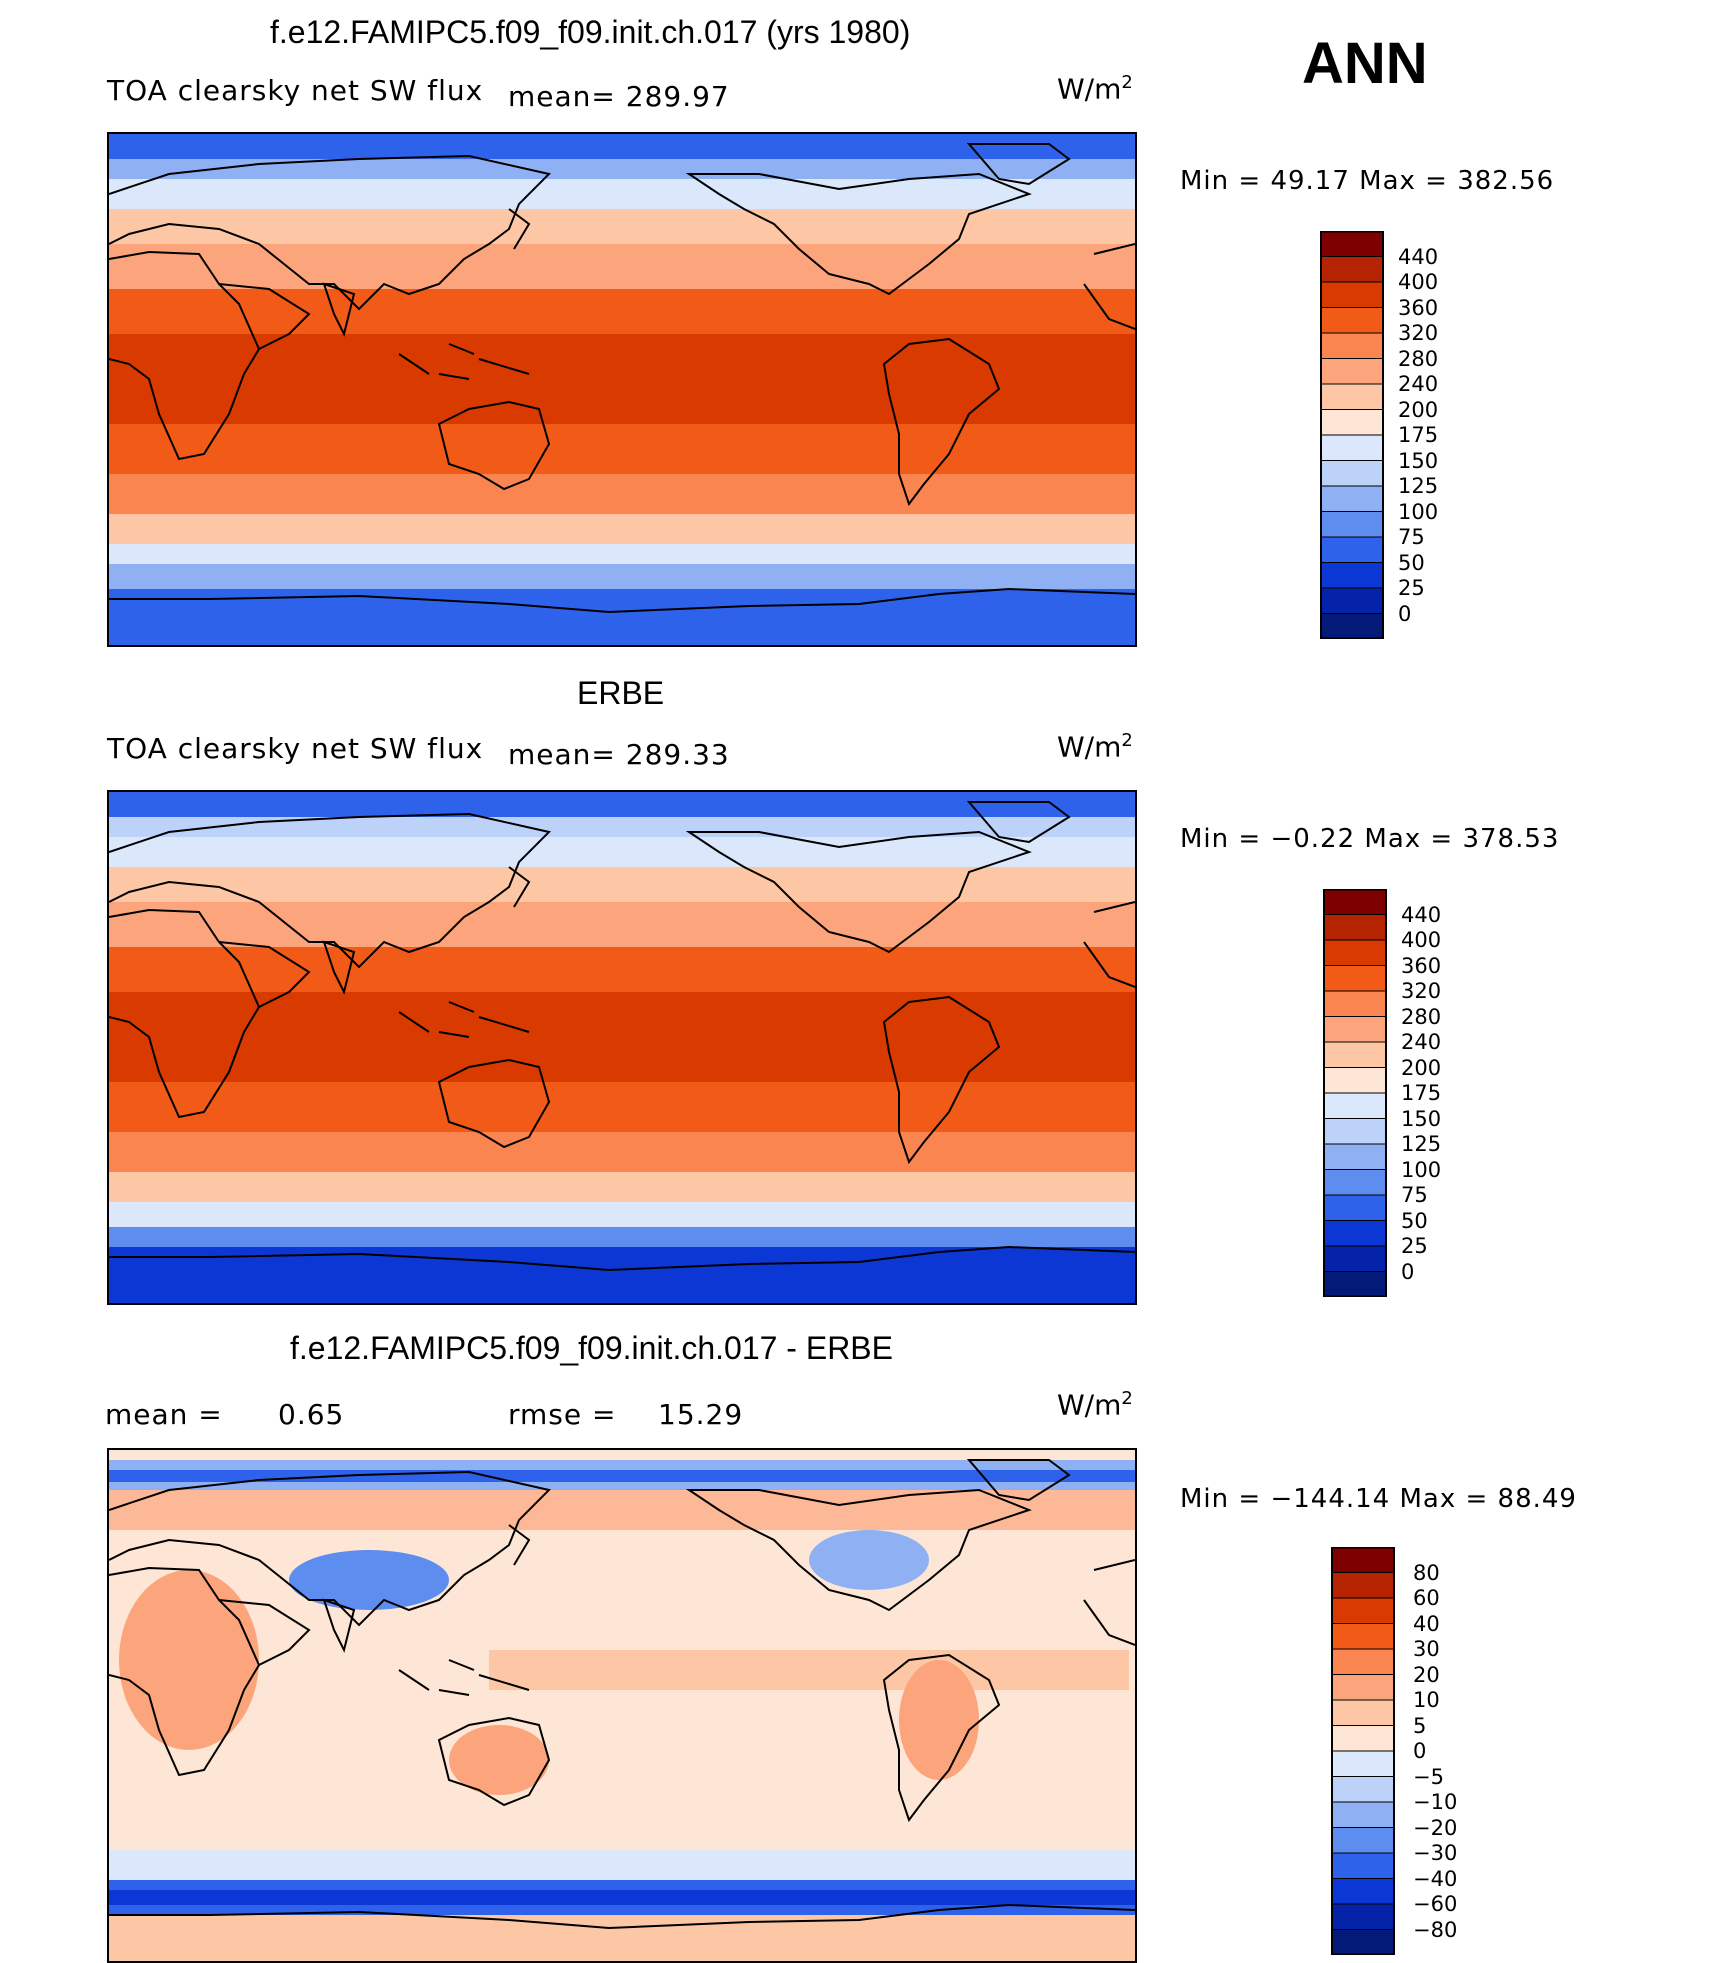  I want to click on colorbar-tick-label: −5, so click(1428, 1776).